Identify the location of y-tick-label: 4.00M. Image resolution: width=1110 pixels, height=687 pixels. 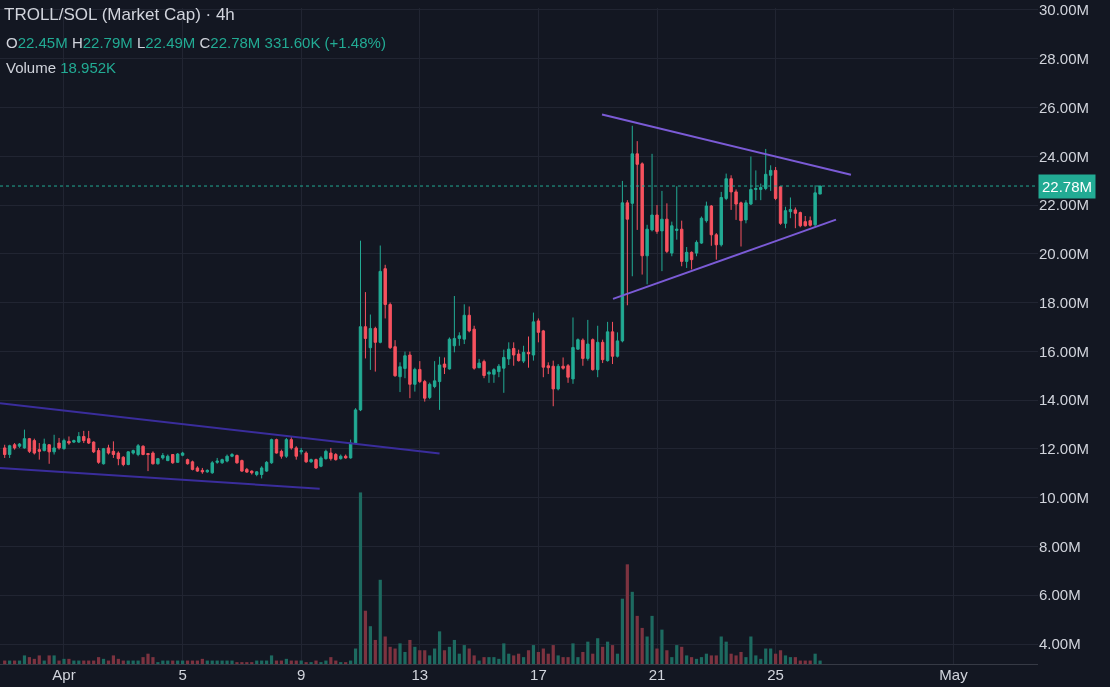
(1060, 644).